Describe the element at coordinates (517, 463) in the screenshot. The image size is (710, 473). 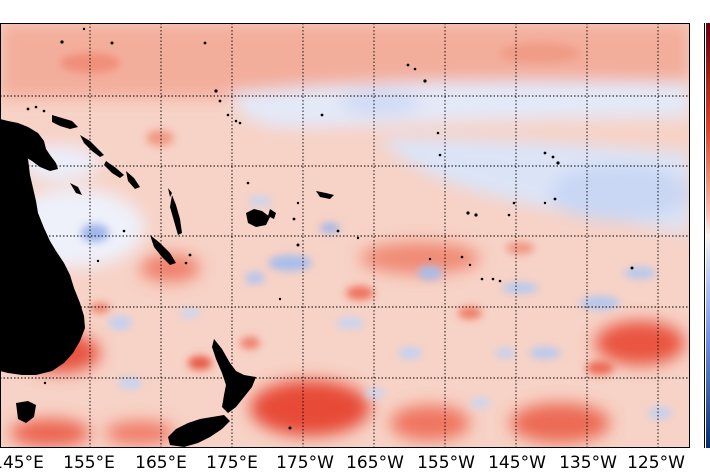
I see `longitude-label: 145°W` at that location.